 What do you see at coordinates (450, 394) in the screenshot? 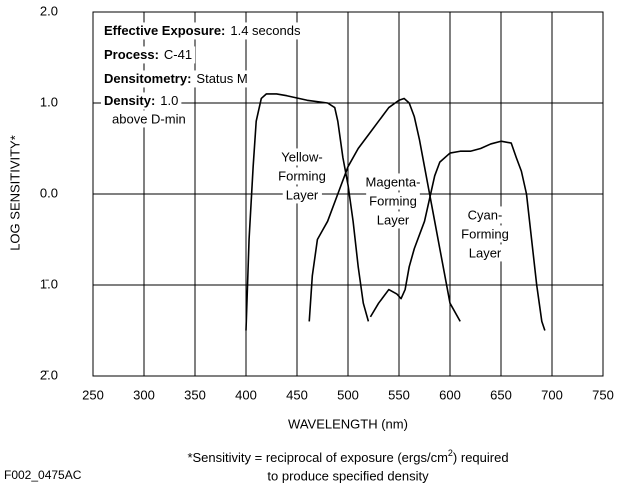
I see `x-tick-label: 600` at bounding box center [450, 394].